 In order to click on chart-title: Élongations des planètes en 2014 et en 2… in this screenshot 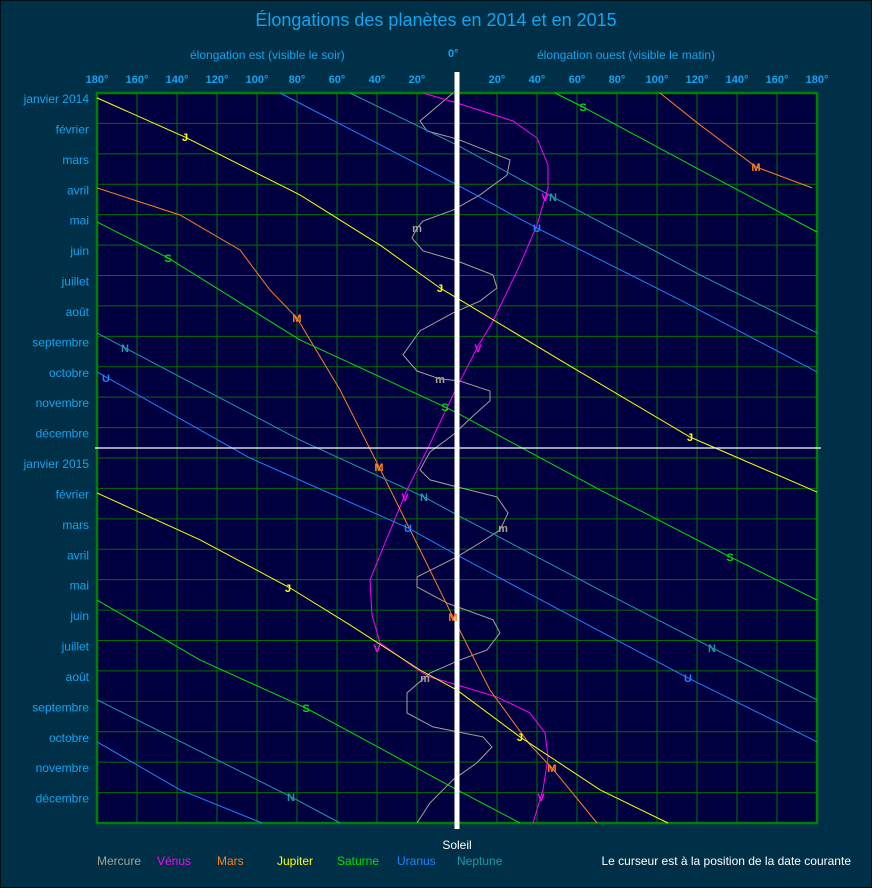, I will do `click(436, 20)`.